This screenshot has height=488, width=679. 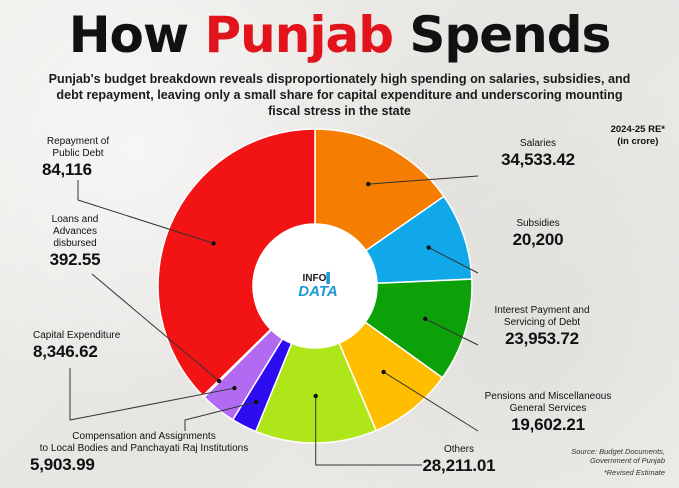 What do you see at coordinates (234, 388) in the screenshot?
I see `leader-capex-dot` at bounding box center [234, 388].